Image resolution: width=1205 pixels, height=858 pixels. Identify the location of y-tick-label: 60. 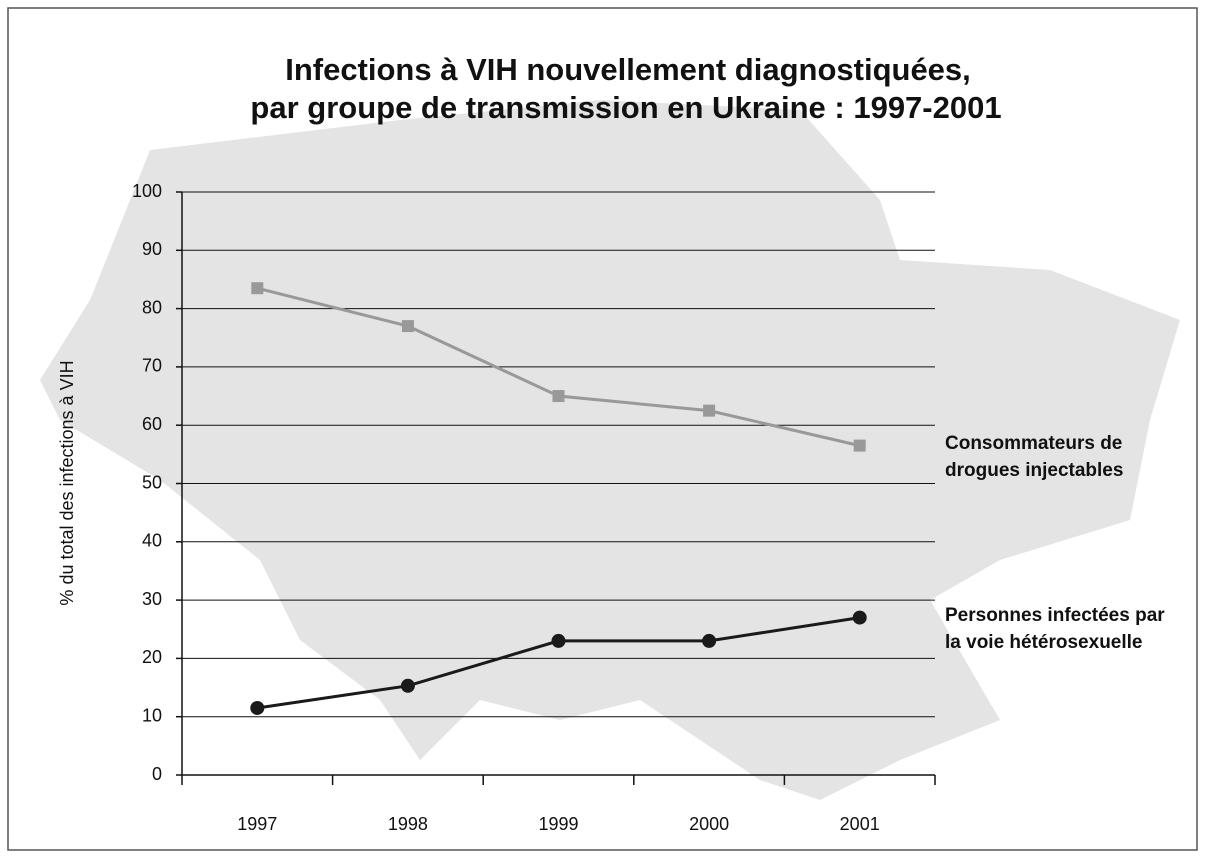
(152, 424).